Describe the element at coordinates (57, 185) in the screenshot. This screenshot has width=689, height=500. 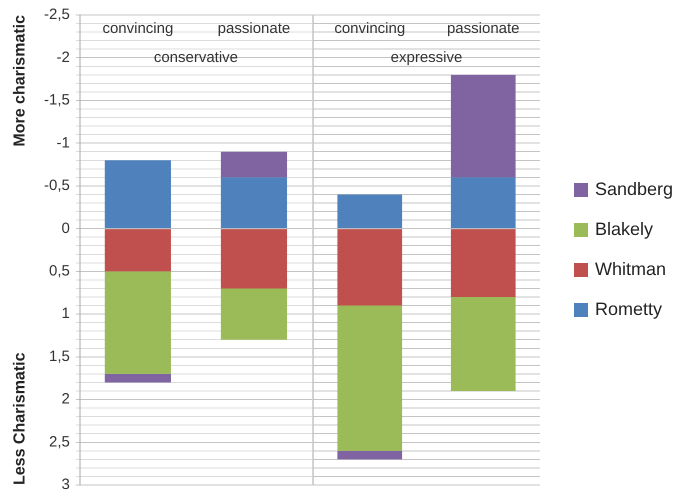
I see `y-tick-label: -0,5` at that location.